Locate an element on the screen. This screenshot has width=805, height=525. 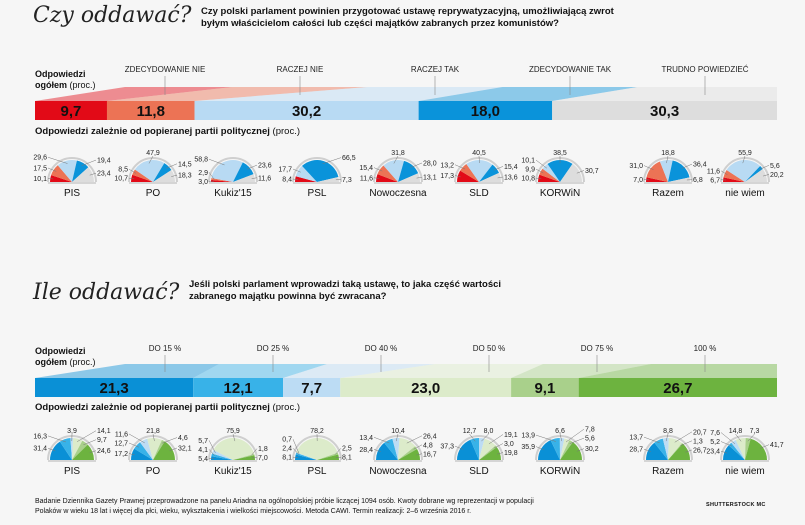
pie-value-label: 12,7 is located at coordinates (121, 443).